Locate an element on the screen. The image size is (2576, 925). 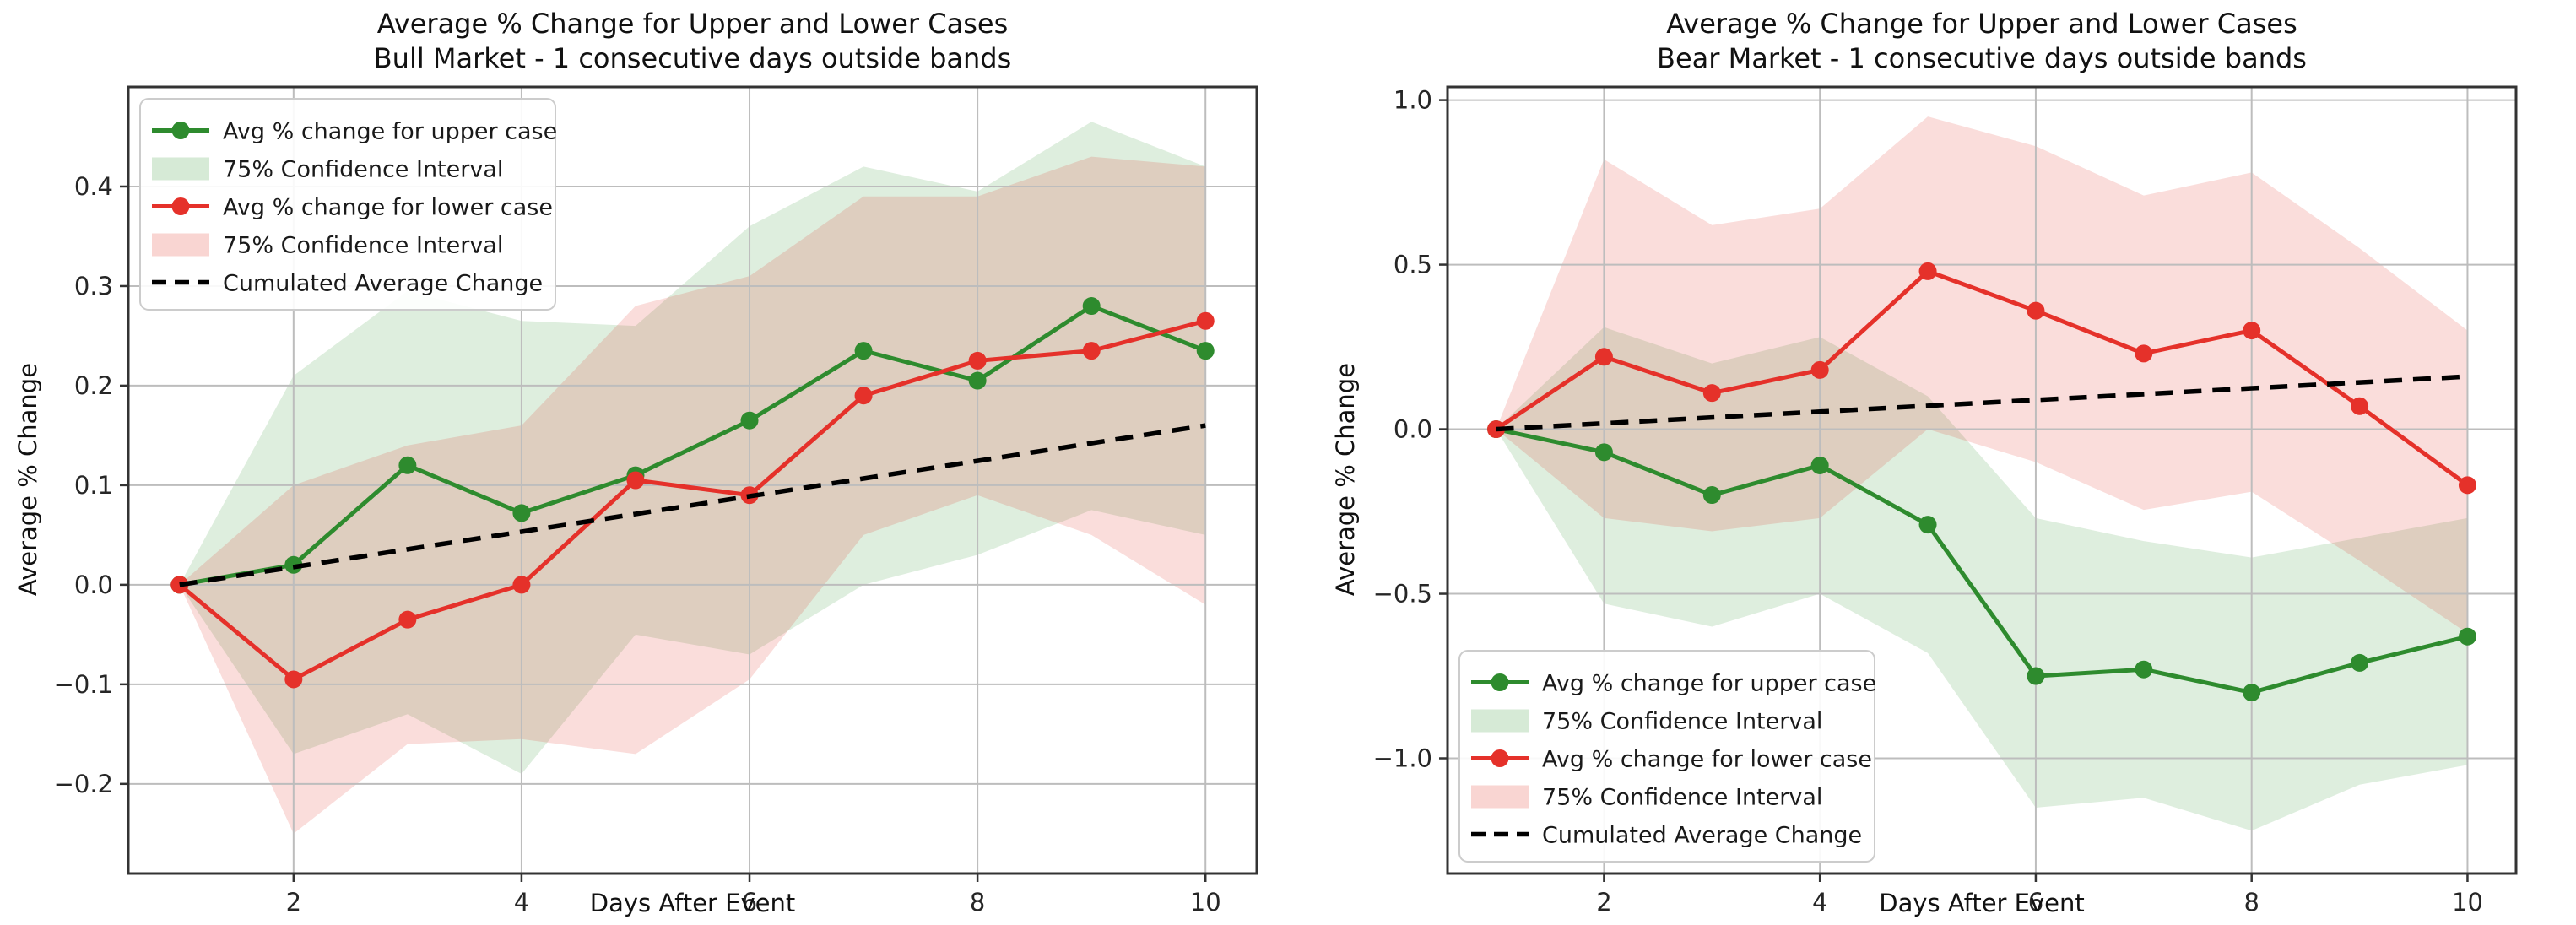
upper-case-line is located at coordinates (1981, 561).